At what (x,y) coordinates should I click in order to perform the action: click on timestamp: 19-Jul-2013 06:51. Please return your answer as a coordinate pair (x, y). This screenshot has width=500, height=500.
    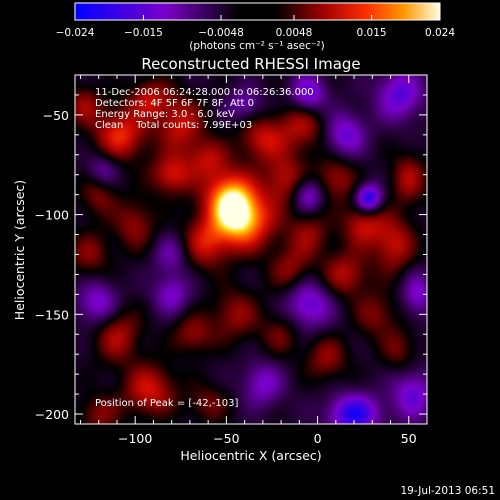
    Looking at the image, I should click on (447, 491).